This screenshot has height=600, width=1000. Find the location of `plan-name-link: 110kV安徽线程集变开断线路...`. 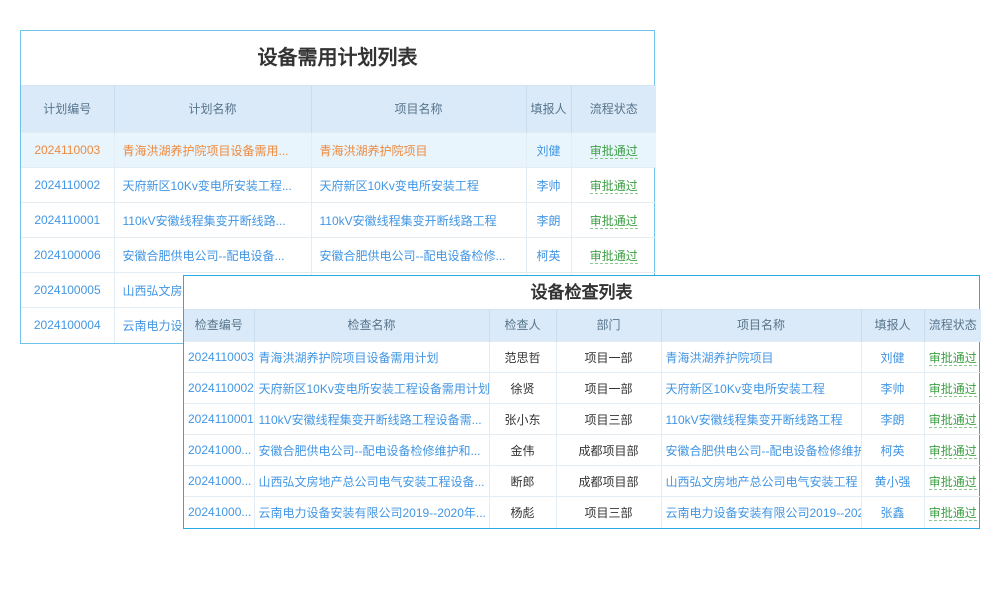

plan-name-link: 110kV安徽线程集变开断线路... is located at coordinates (204, 220).